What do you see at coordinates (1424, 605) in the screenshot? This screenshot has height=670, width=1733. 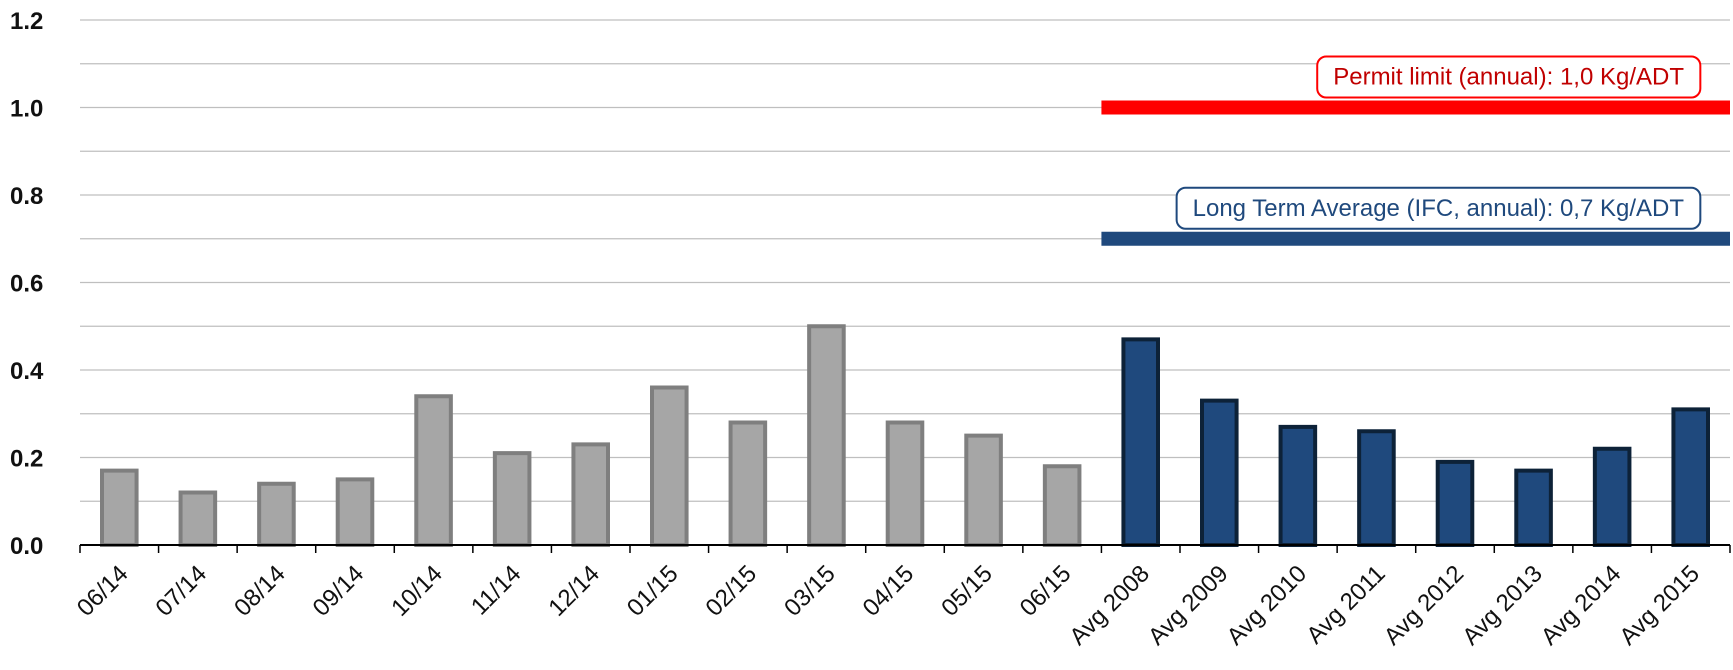 I see `x-tick-label: Avg 2012` at bounding box center [1424, 605].